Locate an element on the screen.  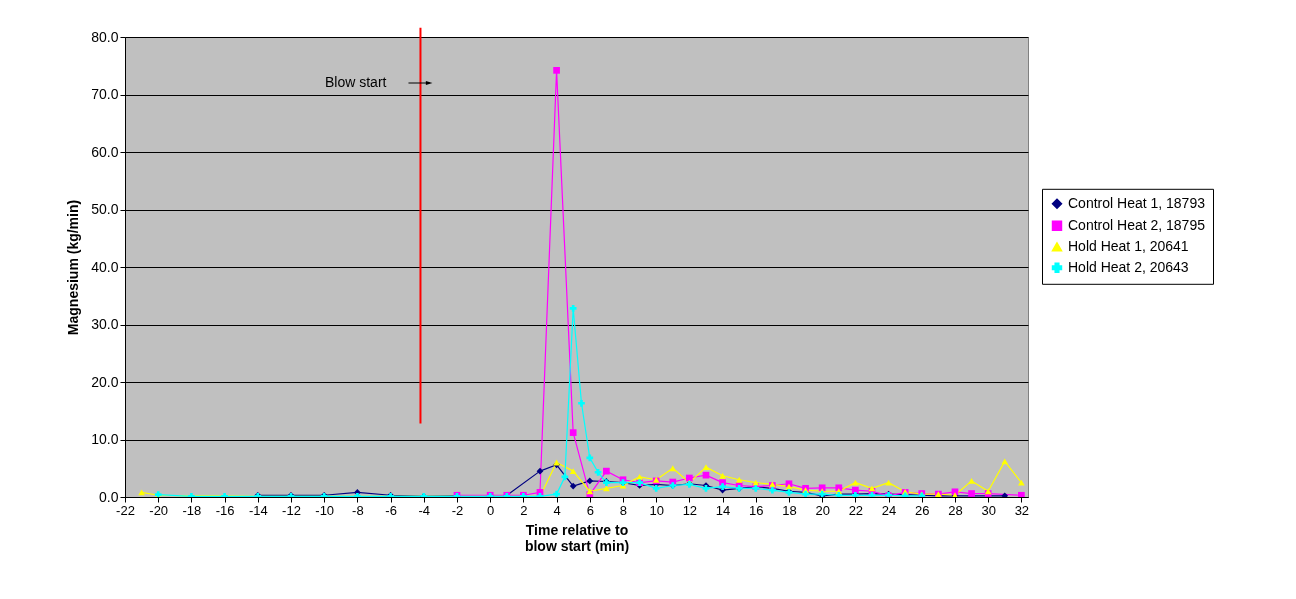
y-tick-label: 20.0 is located at coordinates (105, 381).